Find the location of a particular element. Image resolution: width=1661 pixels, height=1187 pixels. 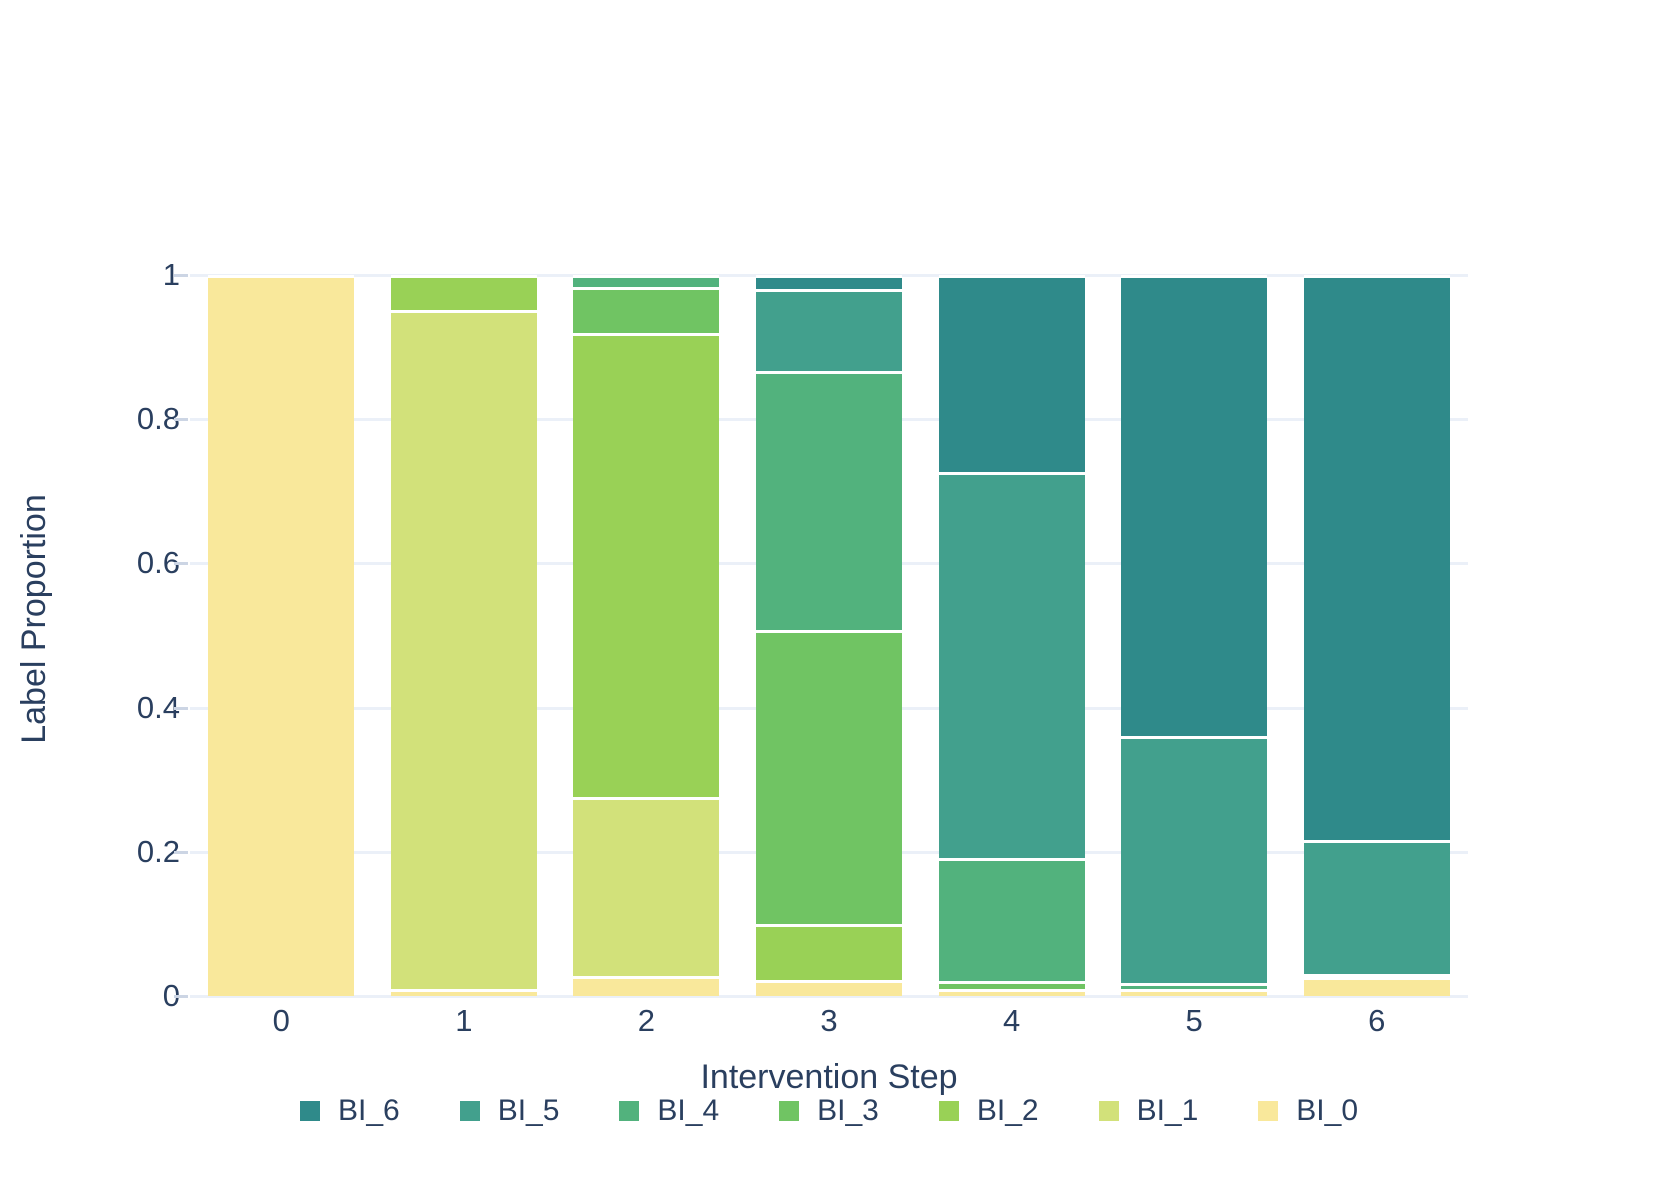

y-axis-title: Label Proportion is located at coordinates (34, 619).